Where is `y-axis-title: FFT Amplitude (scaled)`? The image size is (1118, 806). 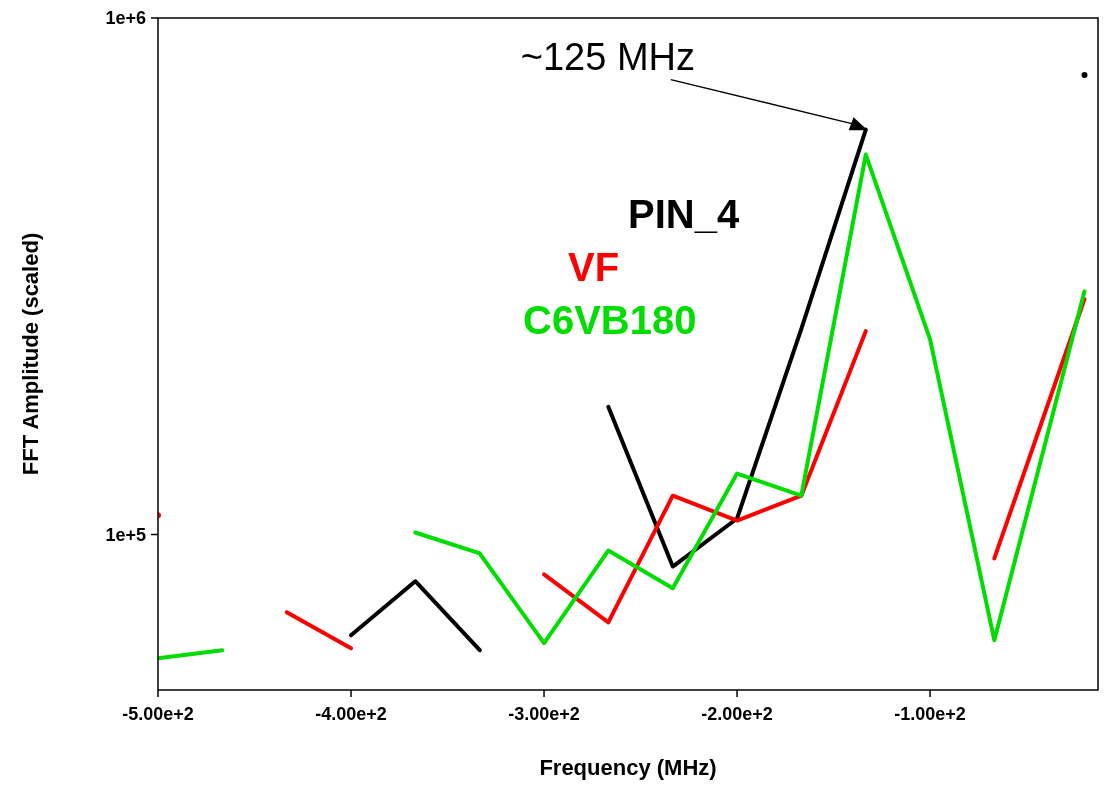 y-axis-title: FFT Amplitude (scaled) is located at coordinates (30, 354).